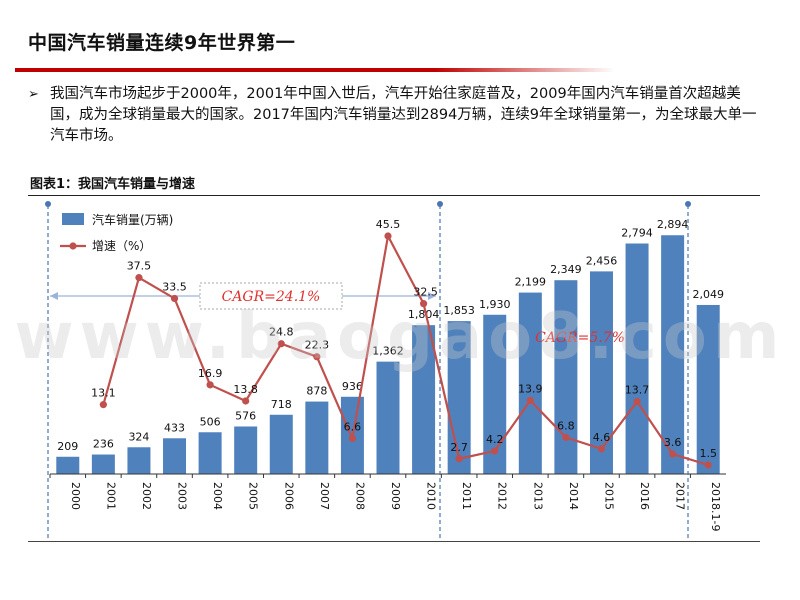 Image resolution: width=800 pixels, height=600 pixels. What do you see at coordinates (210, 385) in the screenshot?
I see `growth-point-2004` at bounding box center [210, 385].